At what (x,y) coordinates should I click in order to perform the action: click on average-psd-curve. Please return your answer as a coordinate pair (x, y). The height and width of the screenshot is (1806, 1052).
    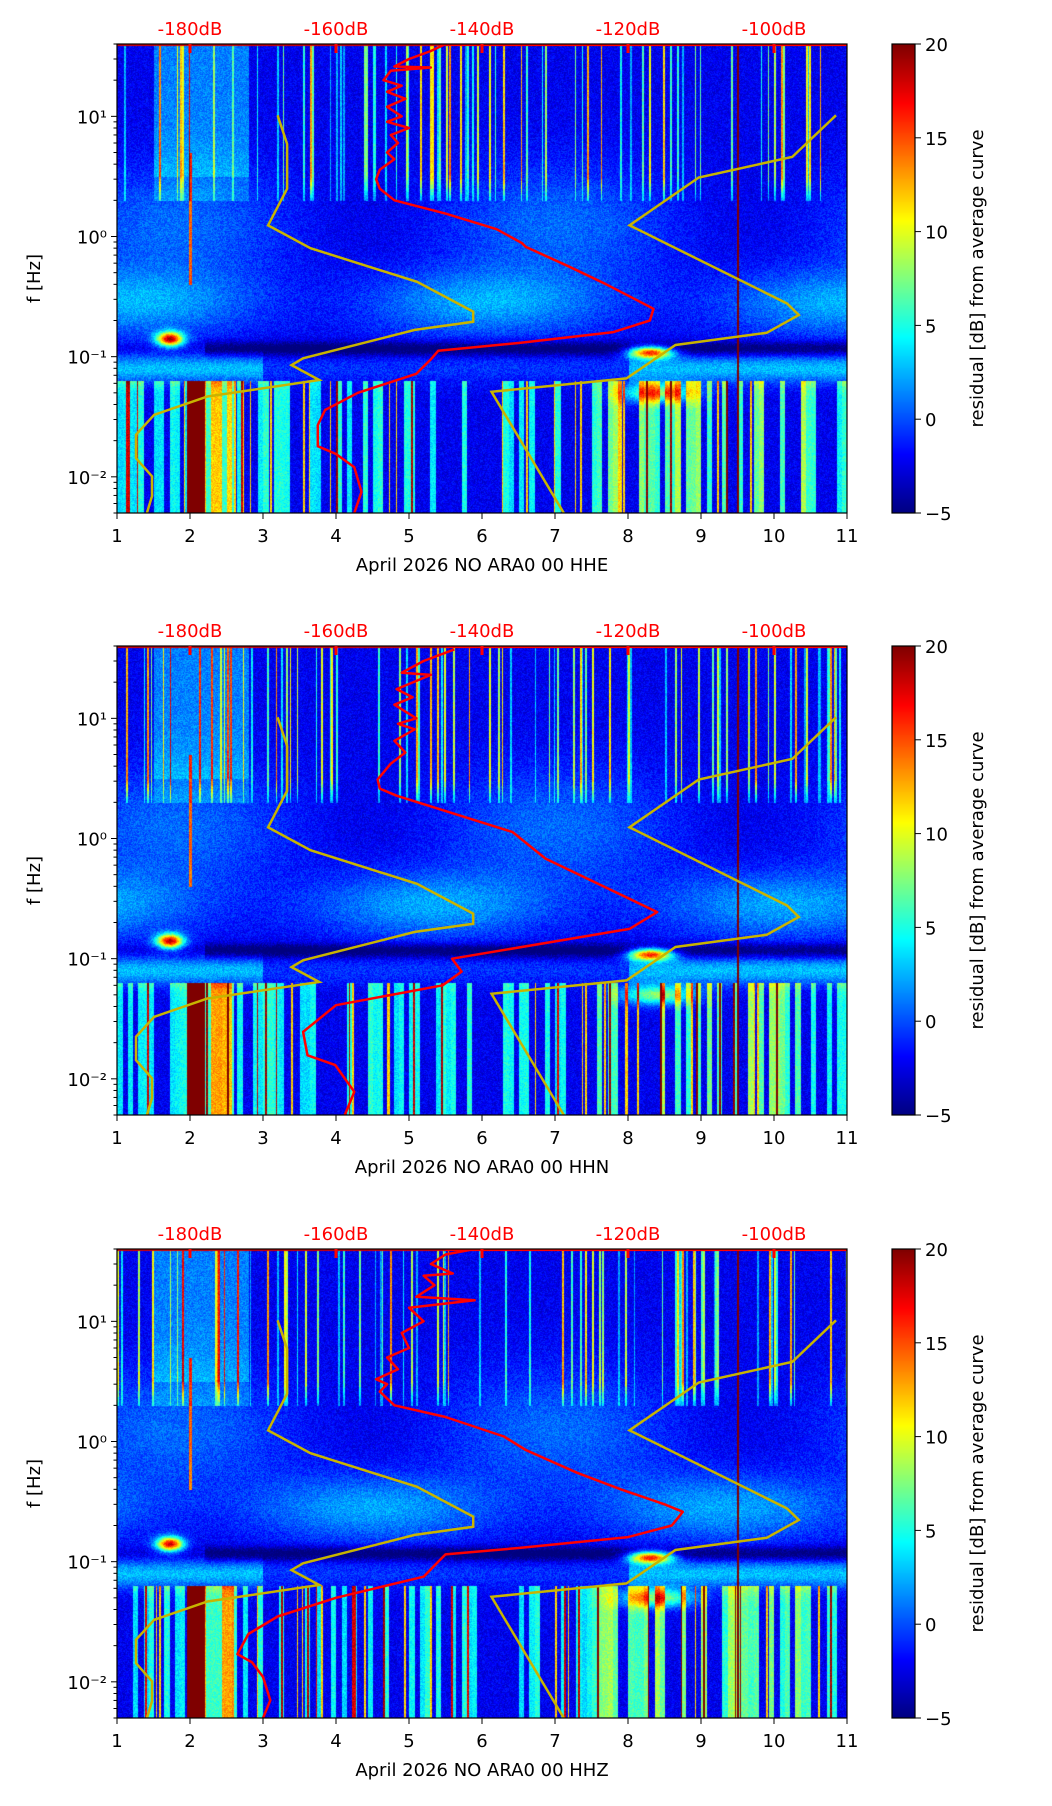
    Looking at the image, I should click on (480, 881).